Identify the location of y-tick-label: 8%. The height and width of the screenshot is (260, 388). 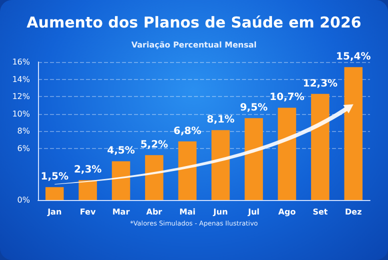
(23, 131).